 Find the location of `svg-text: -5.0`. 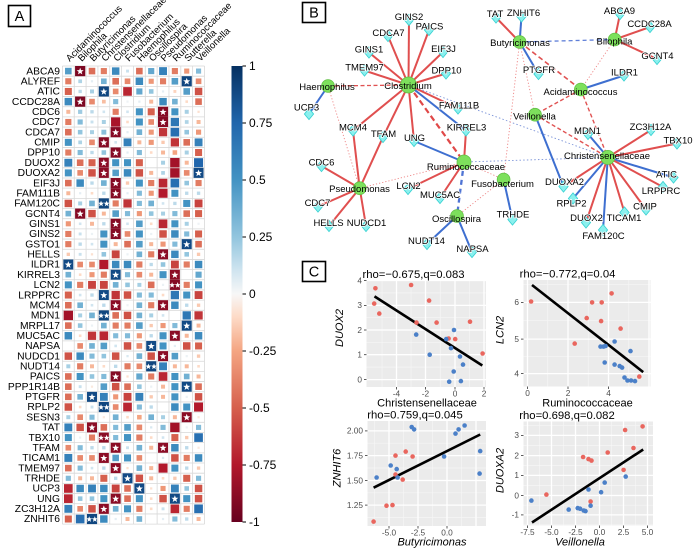

svg-text: -5.0 is located at coordinates (551, 532).